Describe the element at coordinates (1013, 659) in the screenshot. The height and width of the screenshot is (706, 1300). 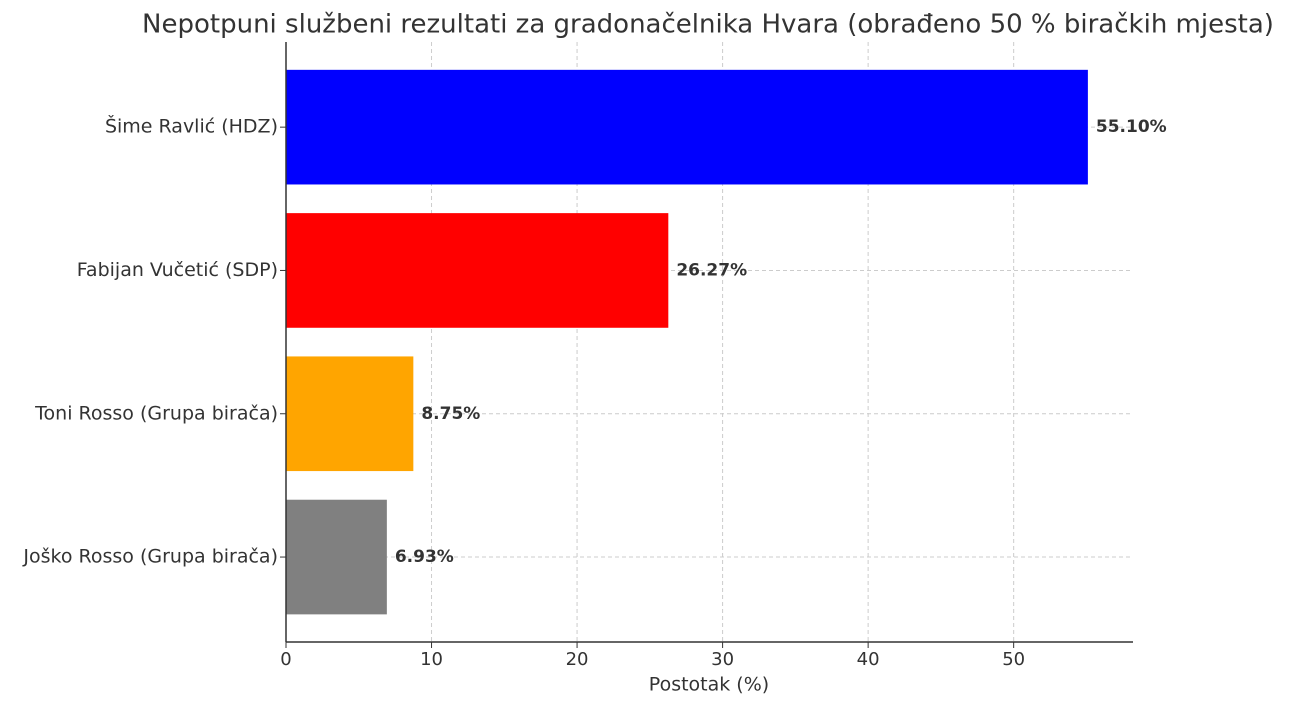
I see `x-tick-label: 50` at that location.